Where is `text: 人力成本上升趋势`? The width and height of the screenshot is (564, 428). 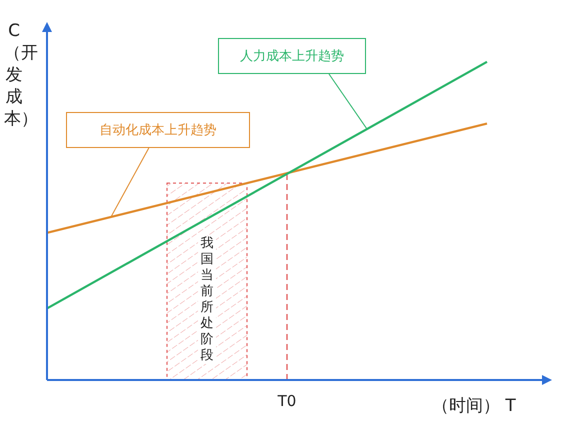
text: 人力成本上升趋势 is located at coordinates (292, 56).